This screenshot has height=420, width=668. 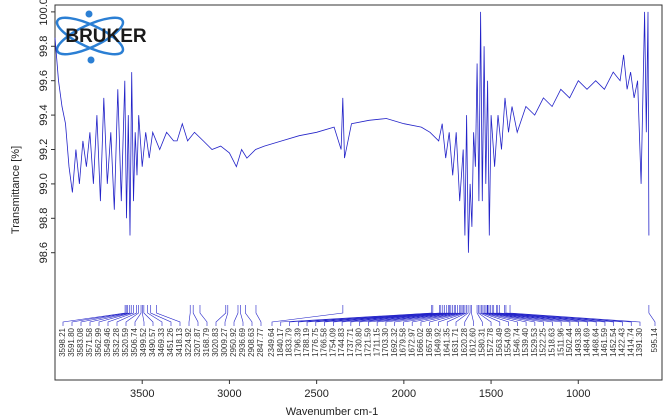 What do you see at coordinates (587, 341) in the screenshot?
I see `peak-label: 1484.69` at bounding box center [587, 341].